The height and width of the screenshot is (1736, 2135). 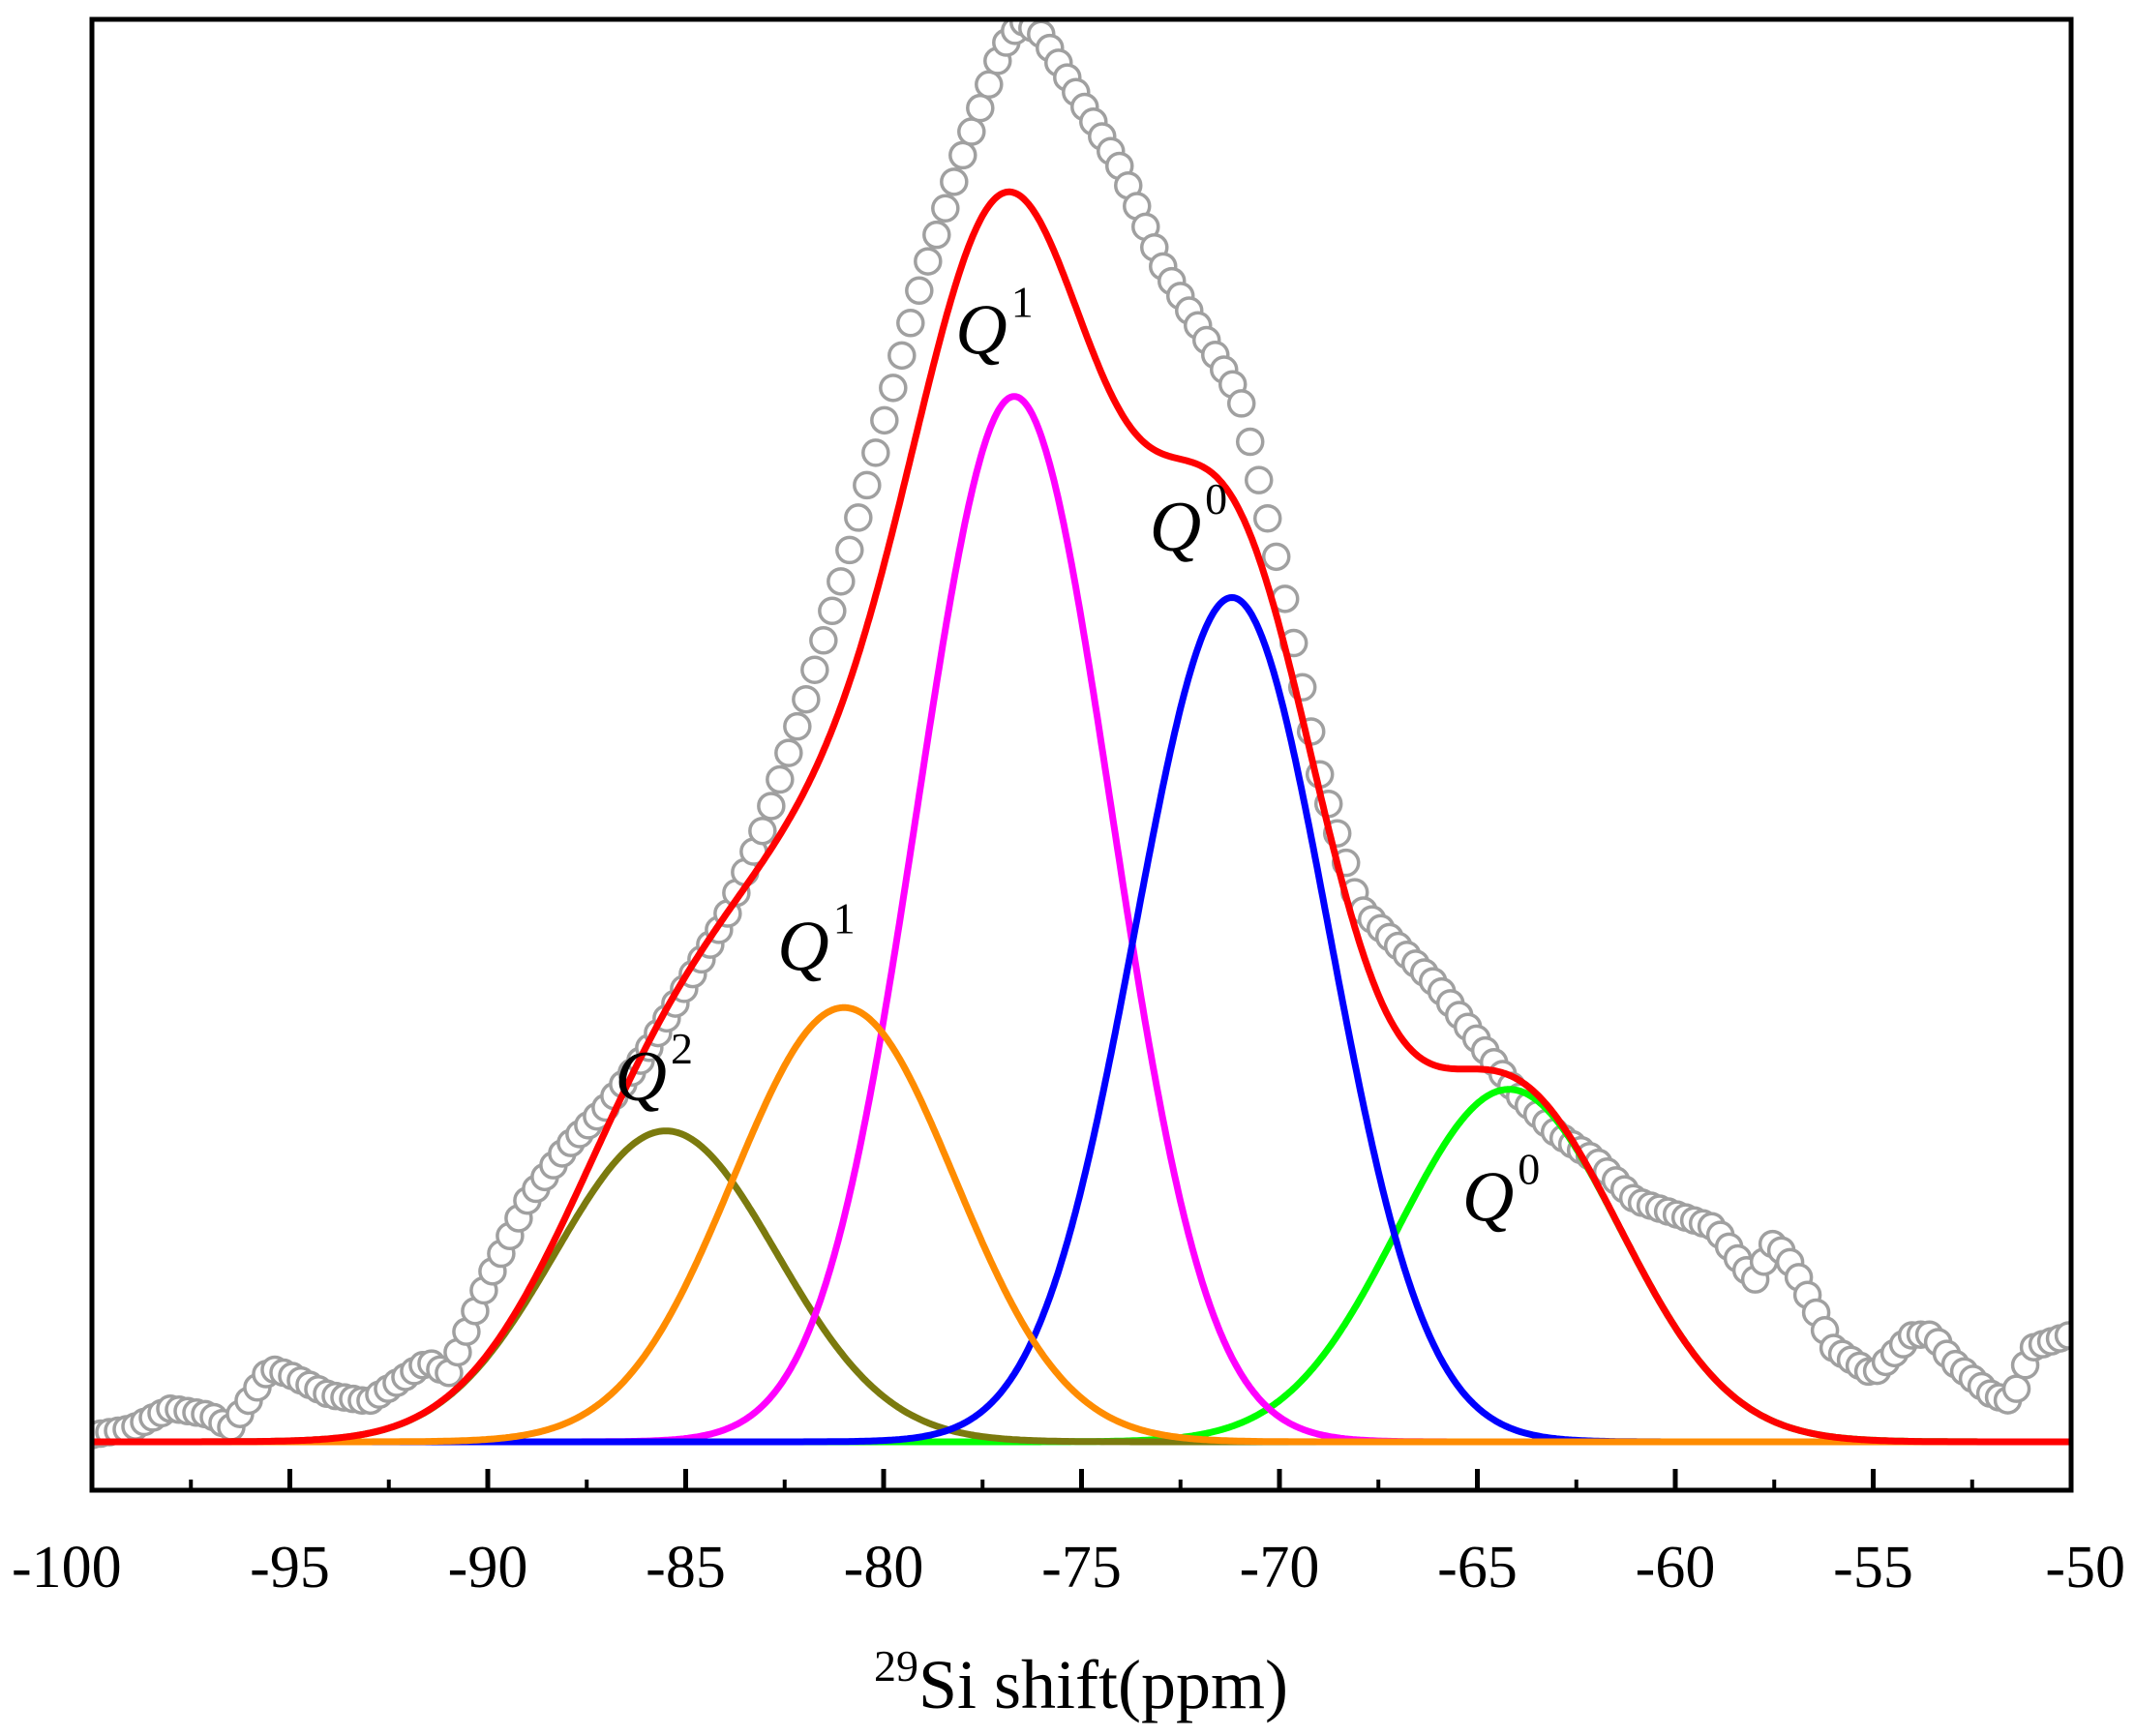 I want to click on x-tick-label: -60, so click(x=1676, y=1568).